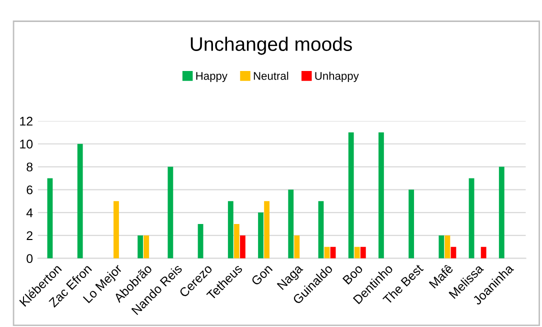 This screenshot has height=327, width=542. Describe the element at coordinates (29, 258) in the screenshot. I see `y-tick-label: 0` at that location.